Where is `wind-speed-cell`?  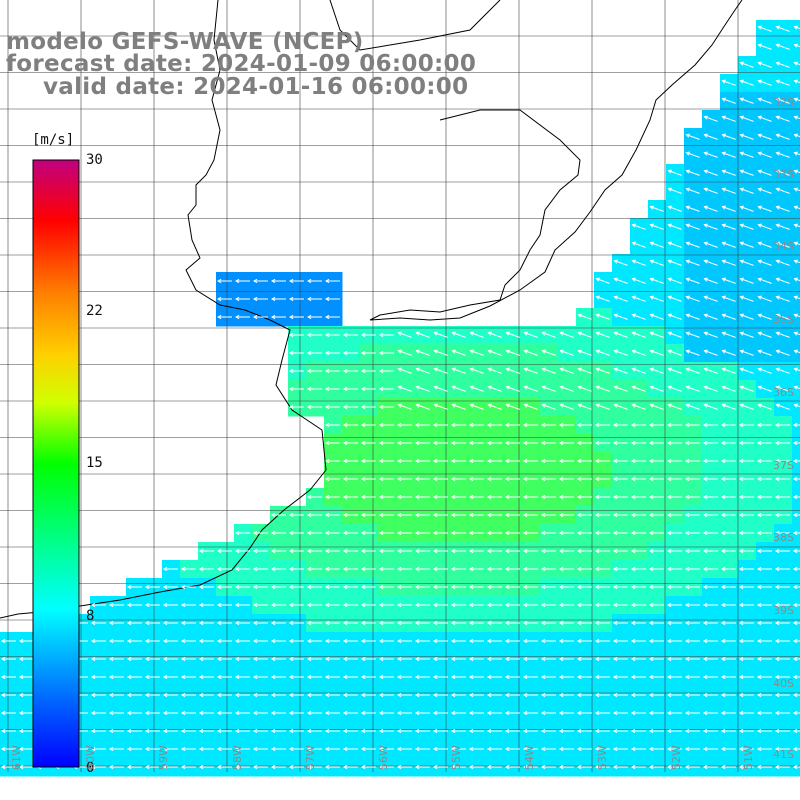 wind-speed-cell is located at coordinates (796, 317).